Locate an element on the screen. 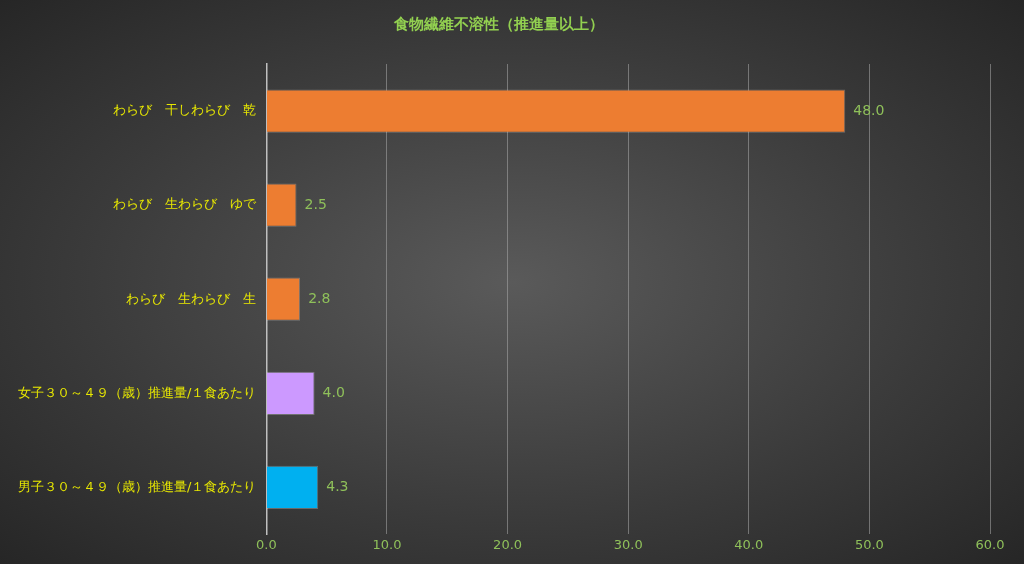 The image size is (1024, 564). x-tick-label: 20.0 is located at coordinates (508, 544).